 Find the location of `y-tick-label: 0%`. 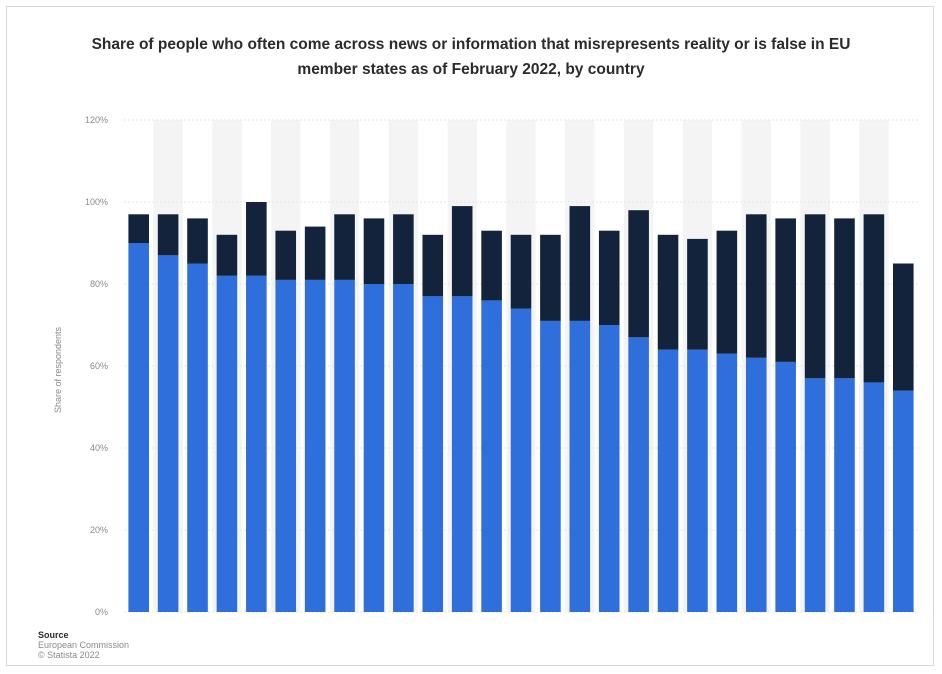

y-tick-label: 0% is located at coordinates (101, 612).